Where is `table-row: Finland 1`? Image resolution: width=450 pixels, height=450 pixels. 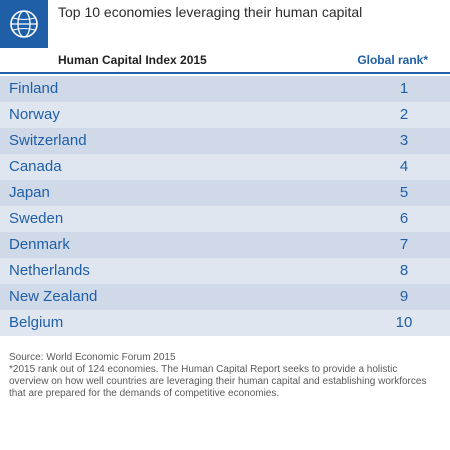 table-row: Finland 1 is located at coordinates (225, 89).